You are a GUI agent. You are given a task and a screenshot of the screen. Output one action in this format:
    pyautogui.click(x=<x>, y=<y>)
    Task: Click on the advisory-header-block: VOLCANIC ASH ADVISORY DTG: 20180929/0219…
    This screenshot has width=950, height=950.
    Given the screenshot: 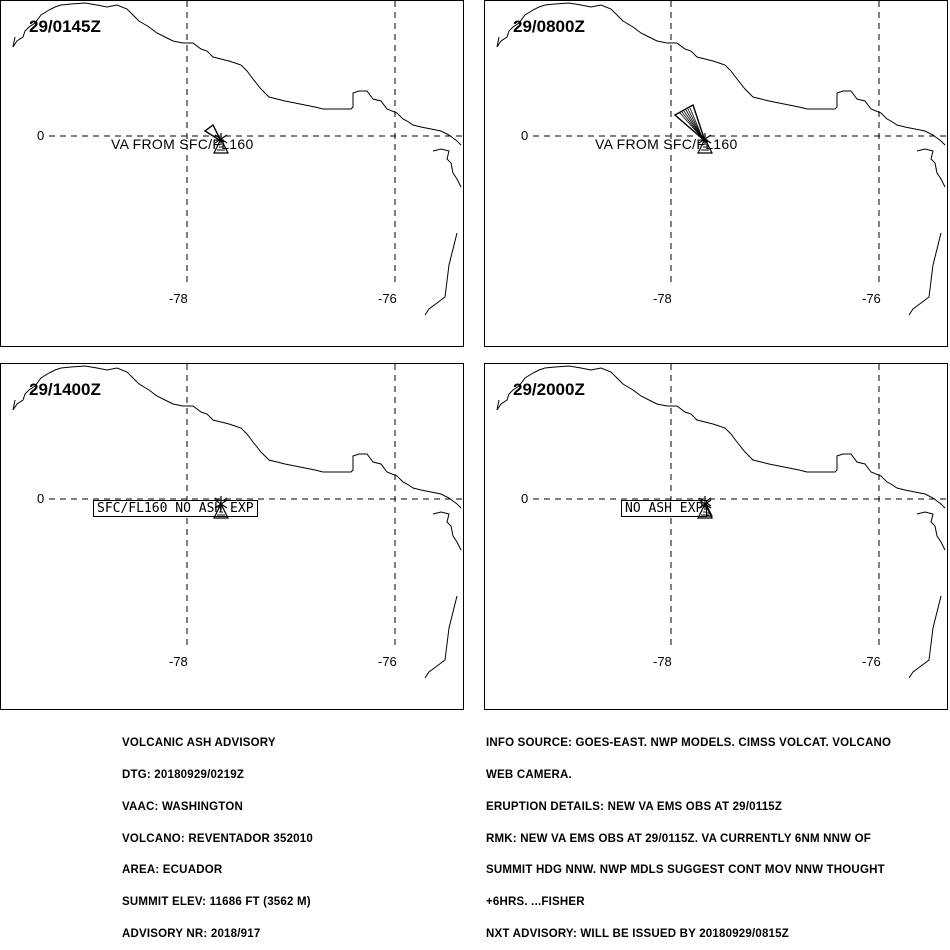 What is the action you would take?
    pyautogui.click(x=217, y=833)
    